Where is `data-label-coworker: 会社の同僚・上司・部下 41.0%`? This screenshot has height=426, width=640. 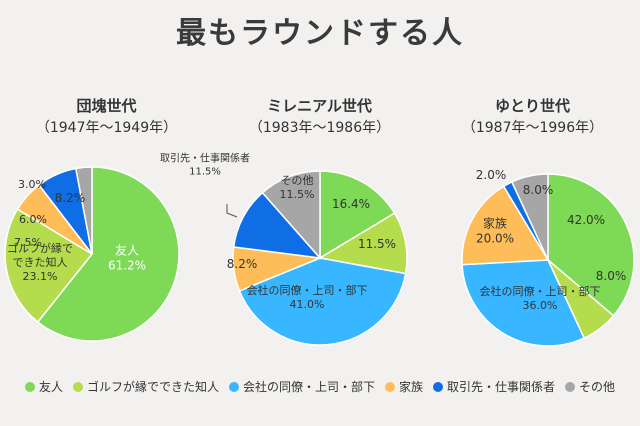 data-label-coworker: 会社の同僚・上司・部下 41.0% is located at coordinates (307, 297).